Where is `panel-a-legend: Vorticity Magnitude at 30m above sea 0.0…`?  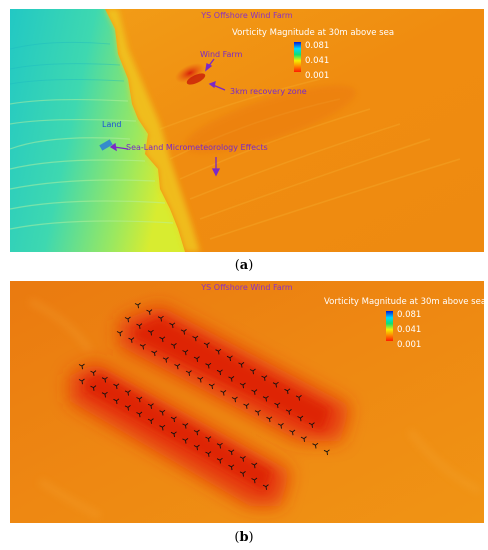
panel-a-legend: Vorticity Magnitude at 30m above sea 0.0… is located at coordinates (332, 63).